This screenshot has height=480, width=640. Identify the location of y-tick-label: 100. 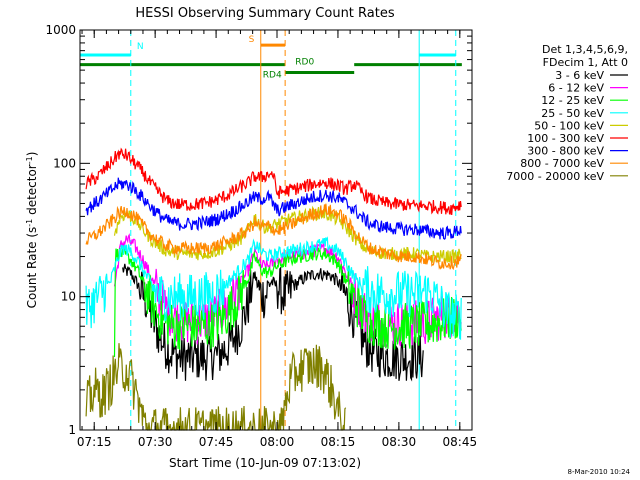
(64, 163).